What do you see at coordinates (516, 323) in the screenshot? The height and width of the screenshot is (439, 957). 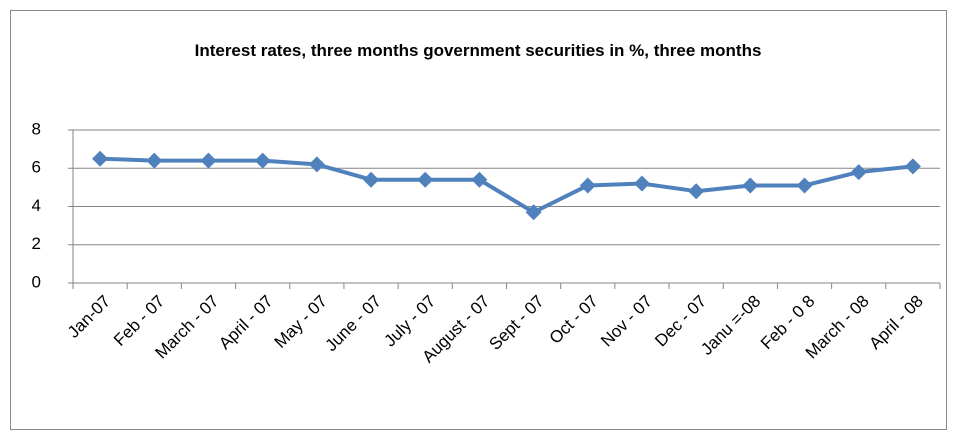 I see `x-tick-label: Sept - 07` at bounding box center [516, 323].